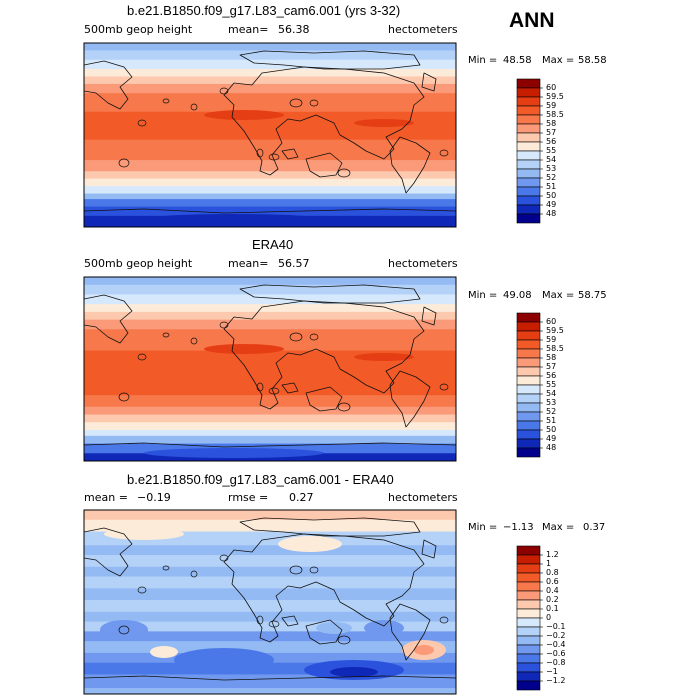 The height and width of the screenshot is (700, 700). I want to click on panel1-max-value: 58.58, so click(592, 60).